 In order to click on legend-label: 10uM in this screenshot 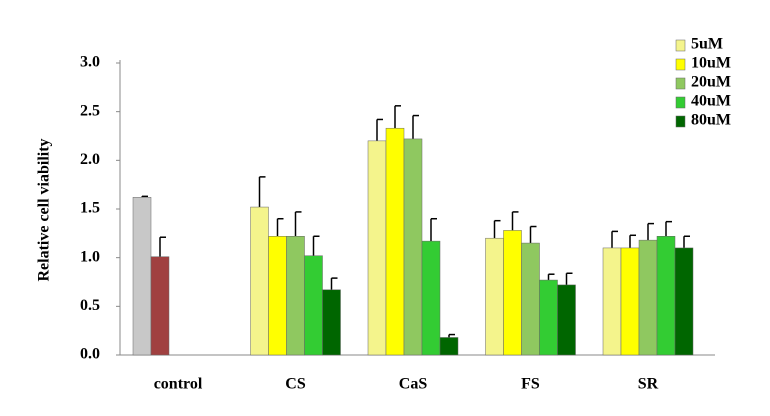, I will do `click(711, 63)`.